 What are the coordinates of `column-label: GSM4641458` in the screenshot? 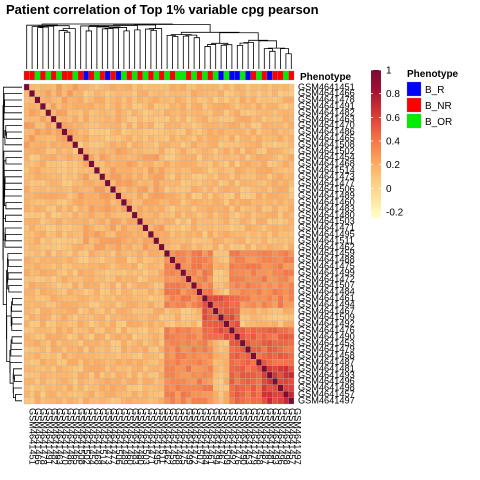 It's located at (260, 436).